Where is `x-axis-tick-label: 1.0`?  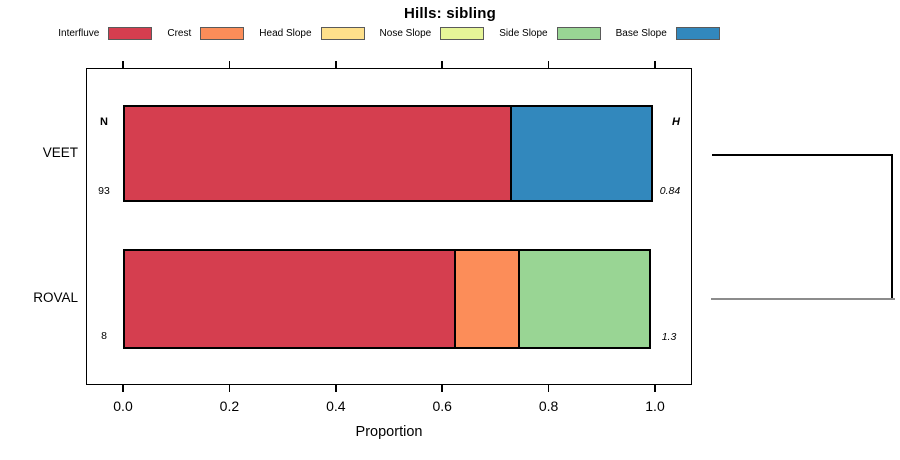 x-axis-tick-label: 1.0 is located at coordinates (655, 406).